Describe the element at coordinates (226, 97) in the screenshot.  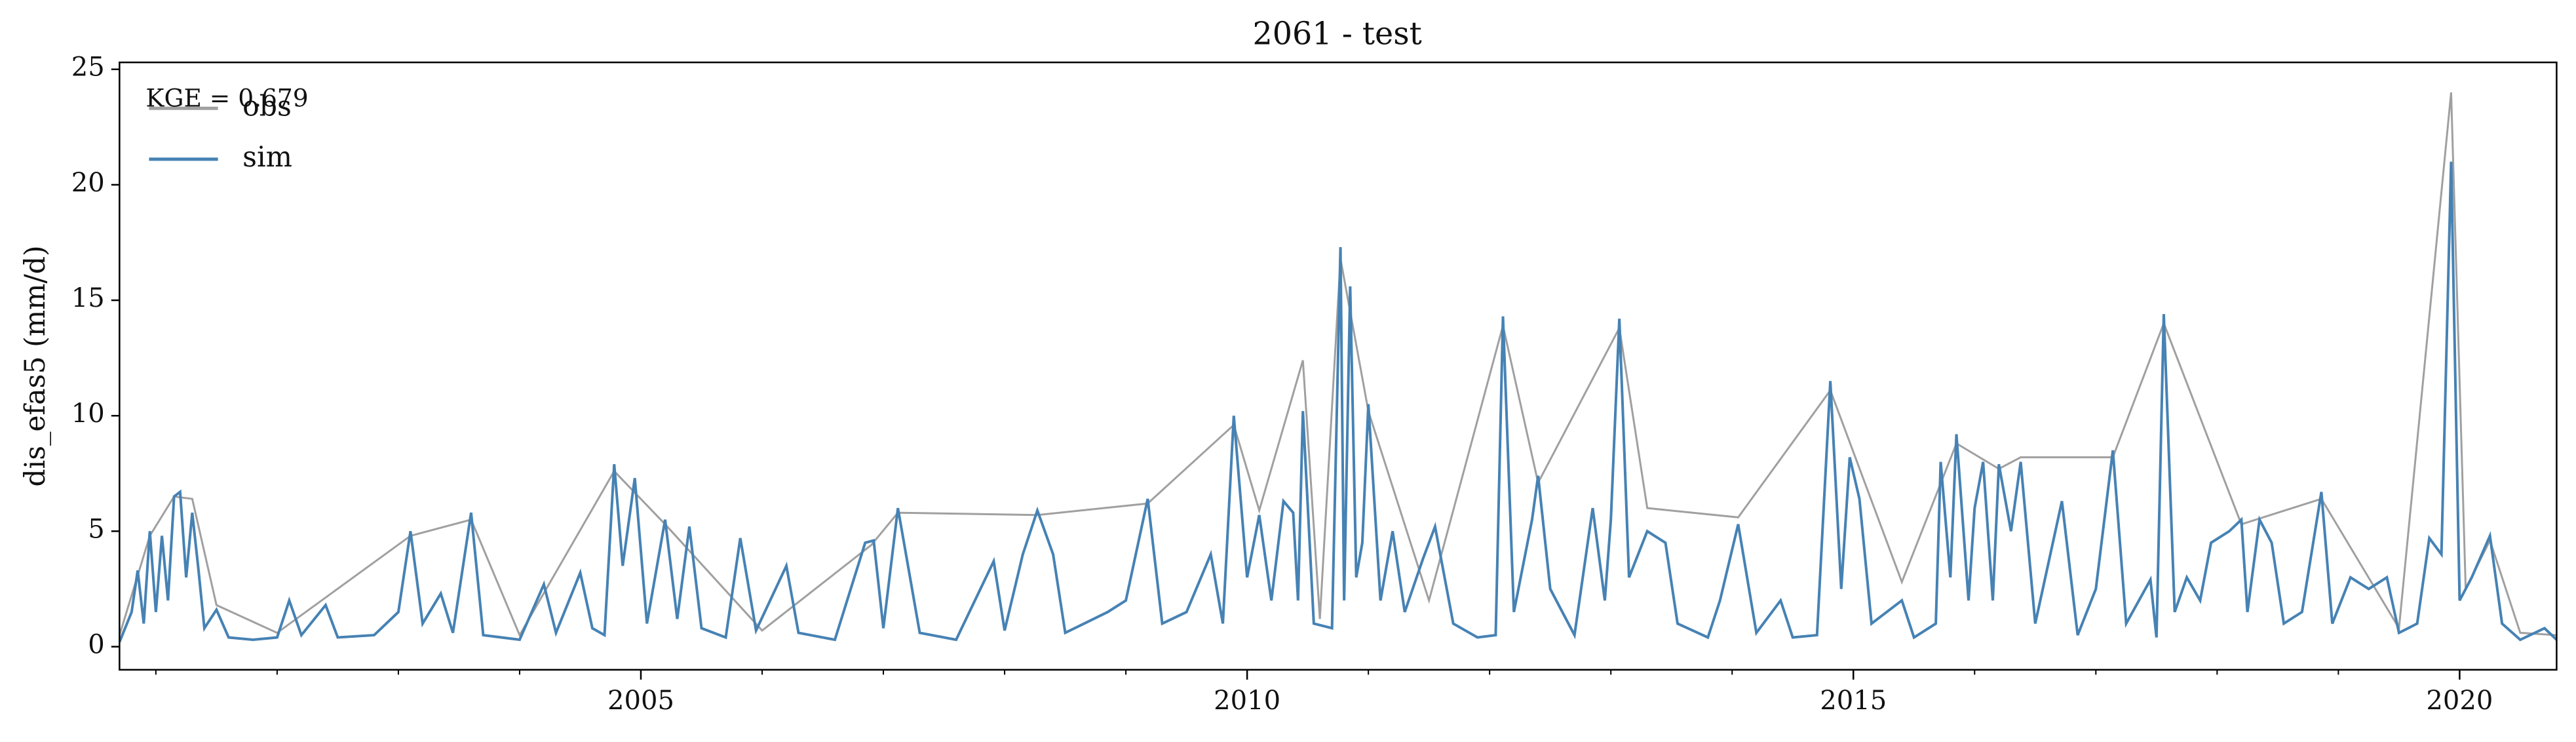
I see `annotation: KGE = 0.679` at that location.